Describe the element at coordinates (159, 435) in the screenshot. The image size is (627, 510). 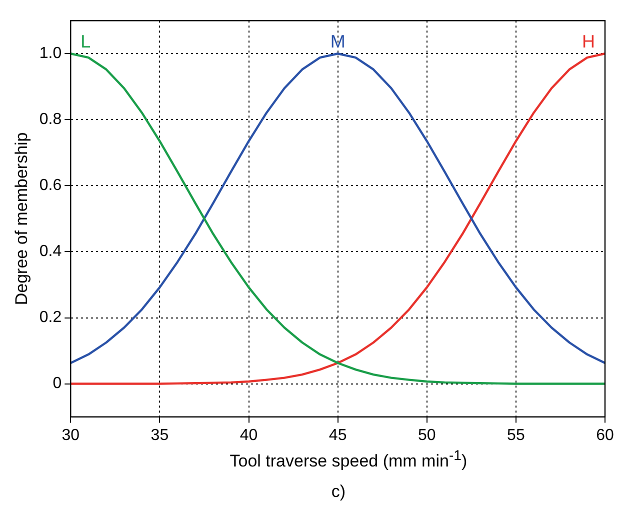
I see `x-tick-label: 35` at that location.